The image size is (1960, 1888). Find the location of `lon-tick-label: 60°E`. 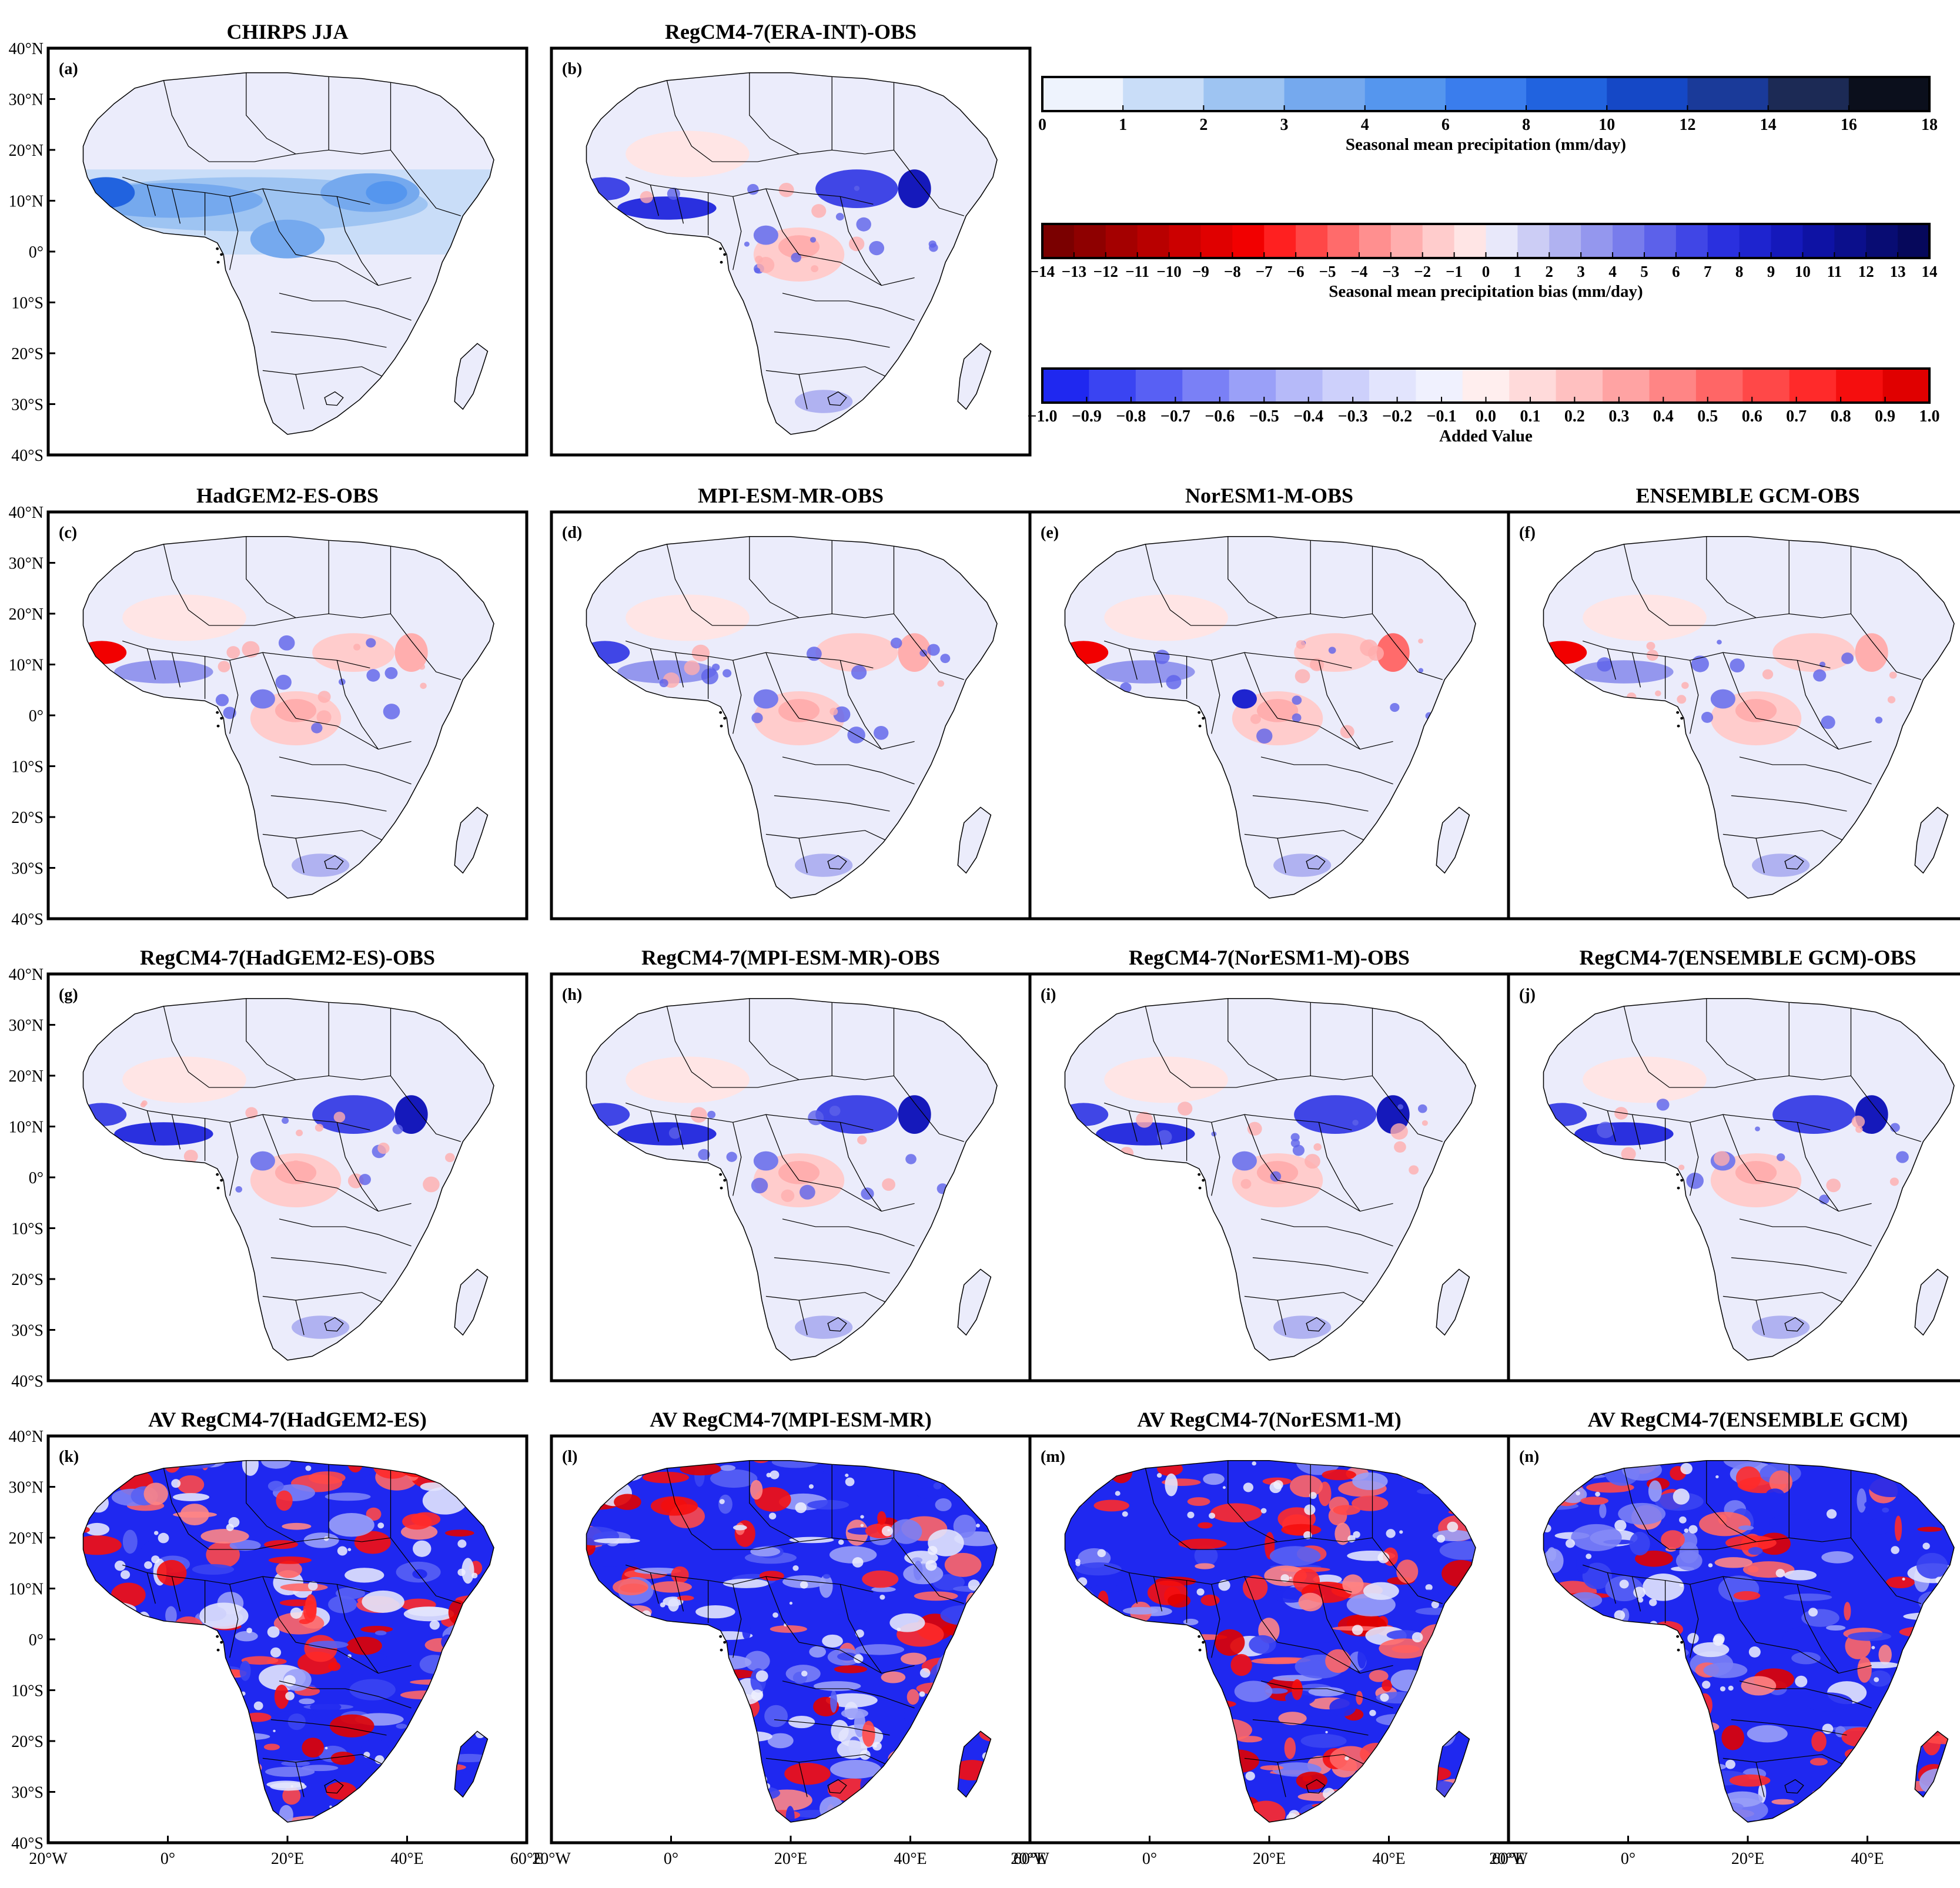

lon-tick-label: 60°E is located at coordinates (1030, 1859).